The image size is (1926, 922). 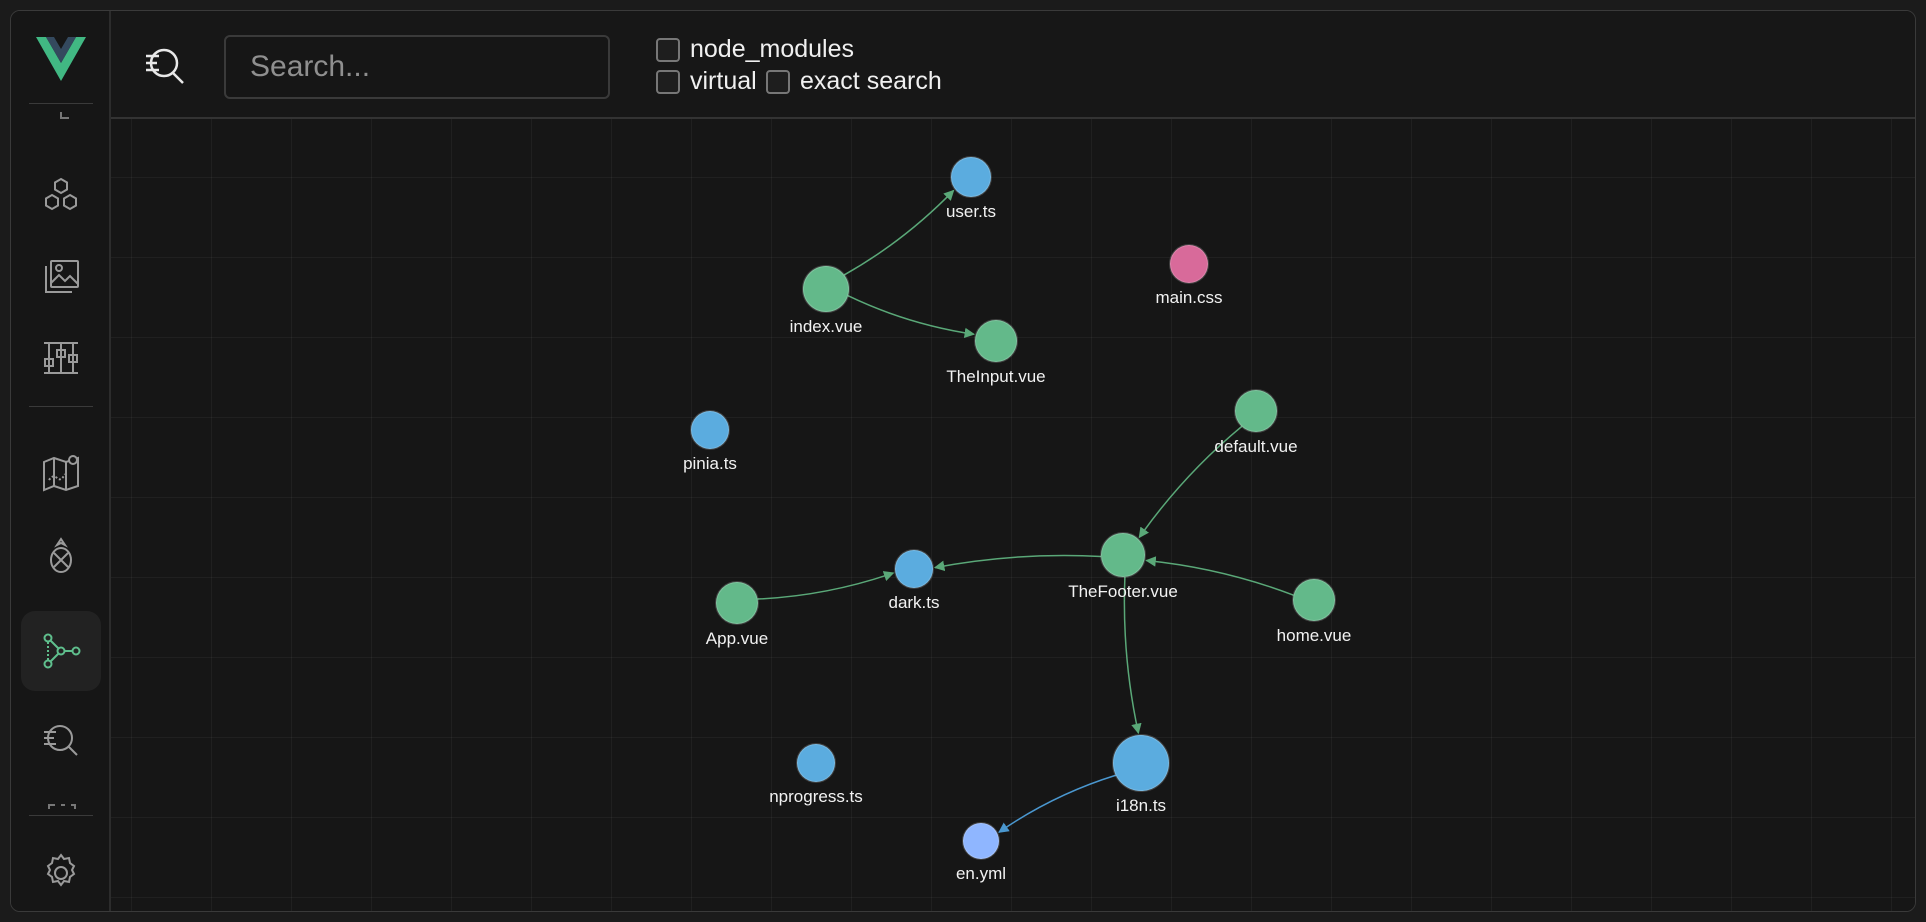 I want to click on graph-node: dark.ts, so click(x=914, y=580).